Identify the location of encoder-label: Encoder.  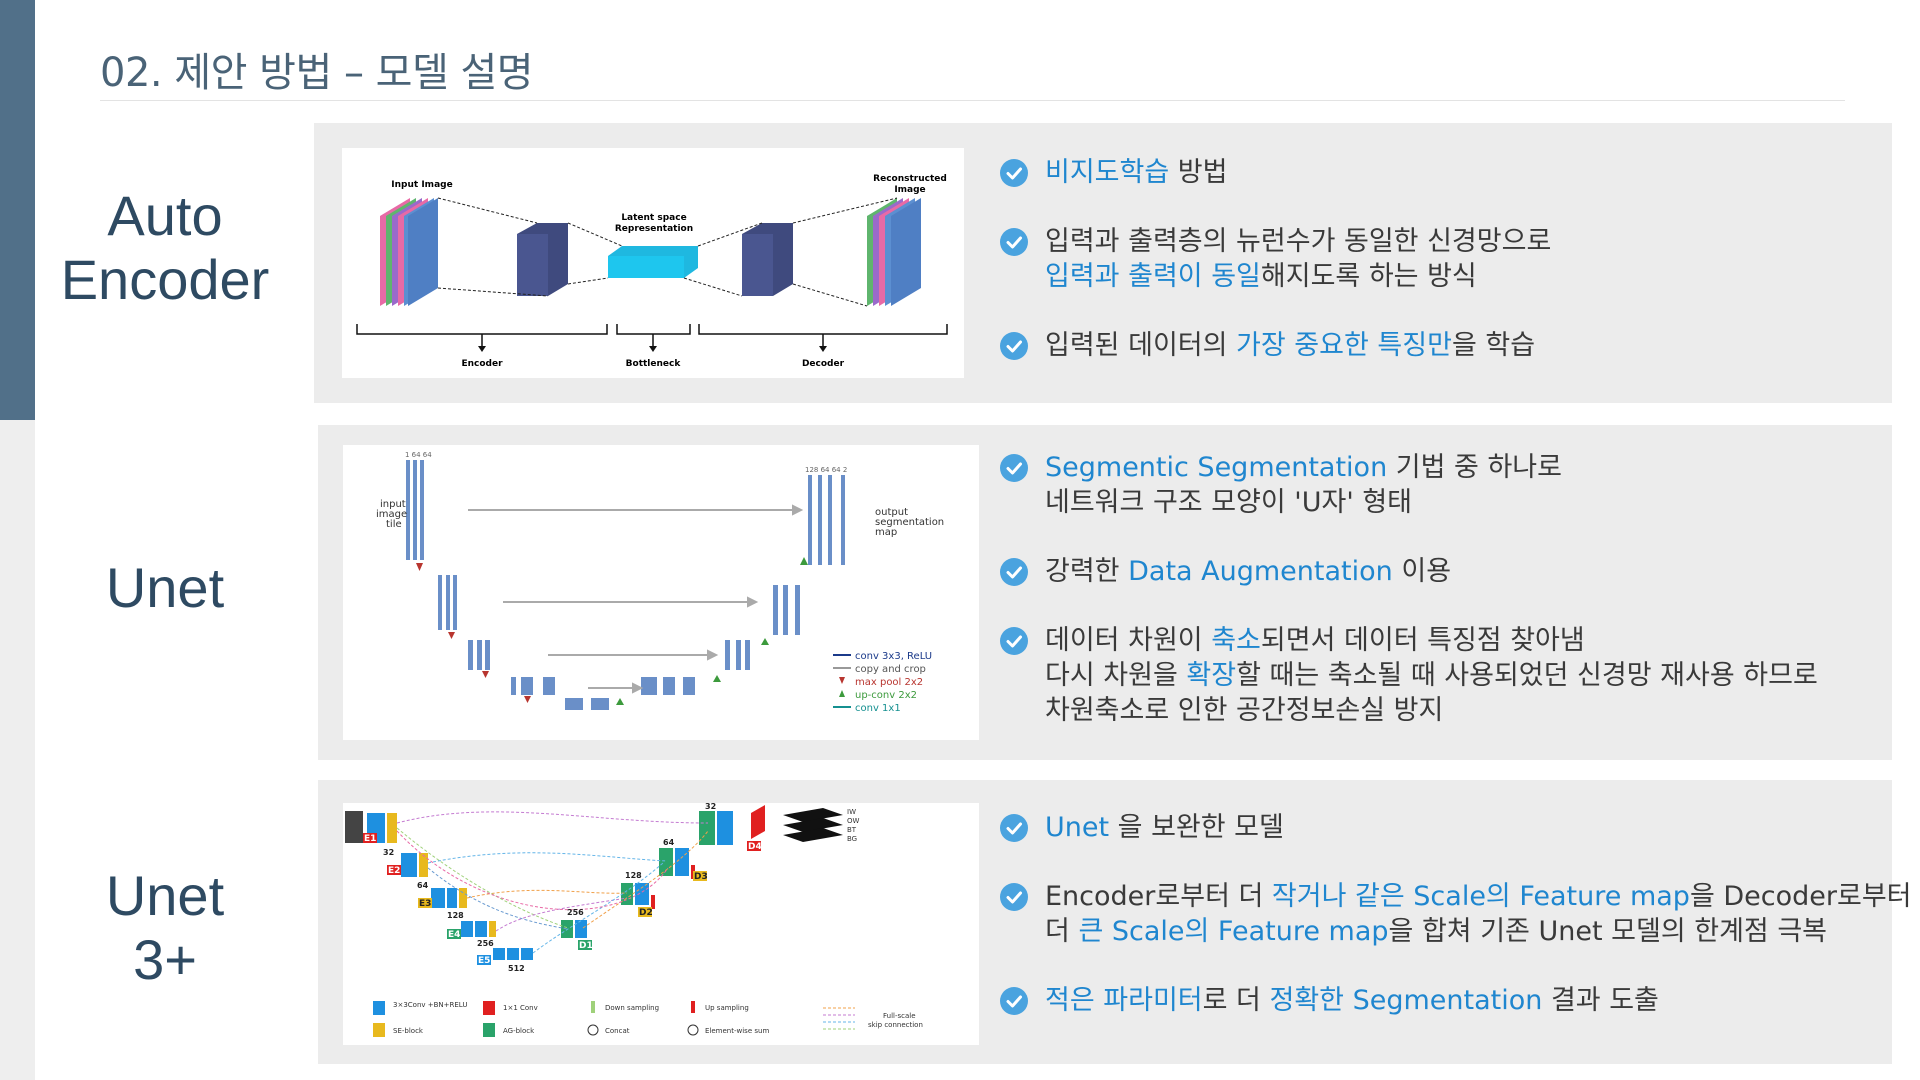
(482, 364).